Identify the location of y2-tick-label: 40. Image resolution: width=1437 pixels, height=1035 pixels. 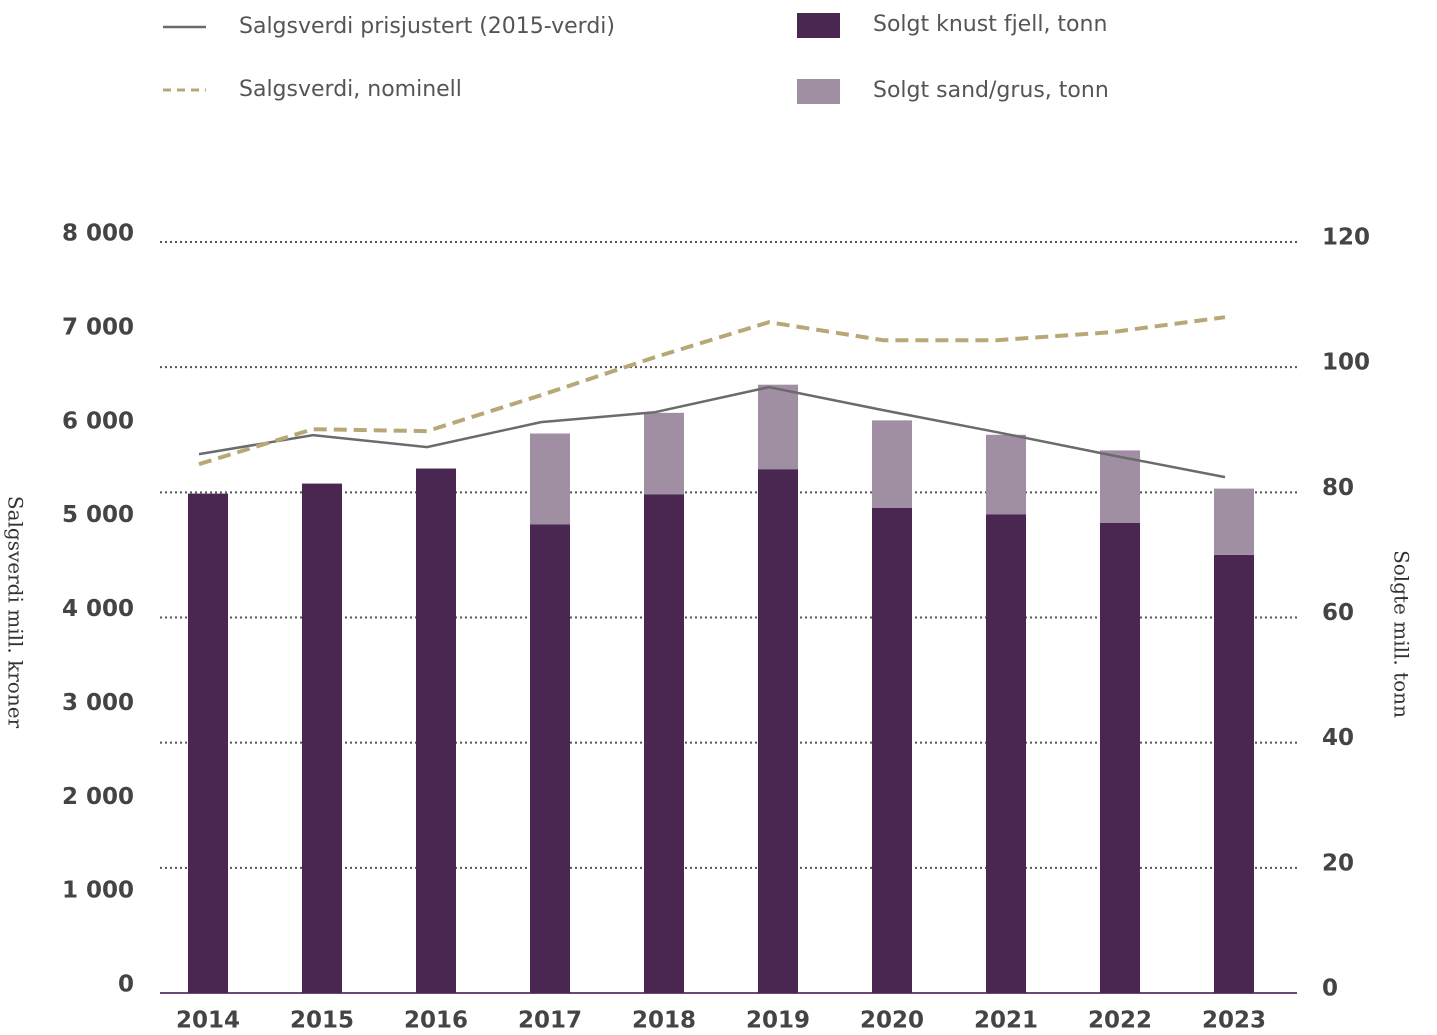
(1338, 738).